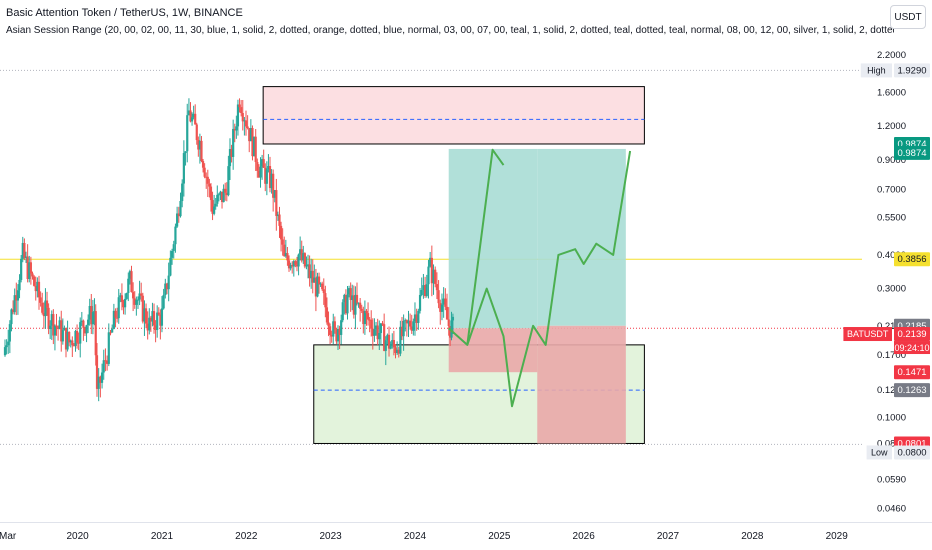 Image resolution: width=932 pixels, height=550 pixels. I want to click on time-tick-label: 2026, so click(584, 536).